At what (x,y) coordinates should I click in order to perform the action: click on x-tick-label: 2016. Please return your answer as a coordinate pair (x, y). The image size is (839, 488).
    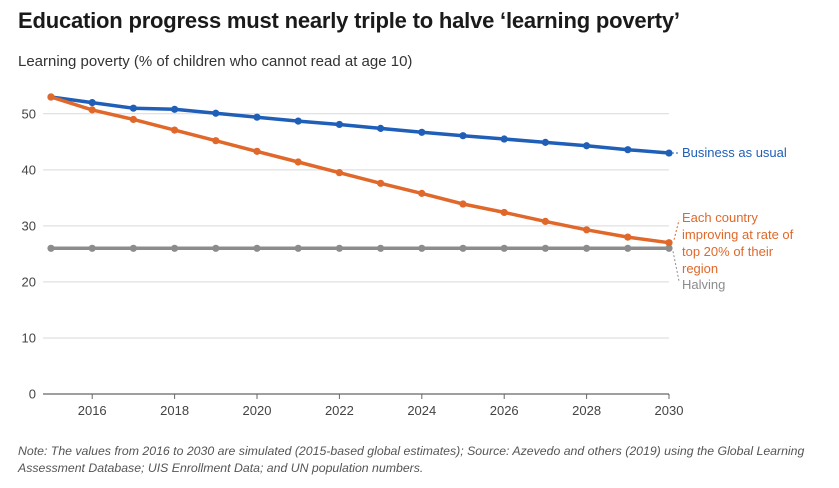
    Looking at the image, I should click on (92, 410).